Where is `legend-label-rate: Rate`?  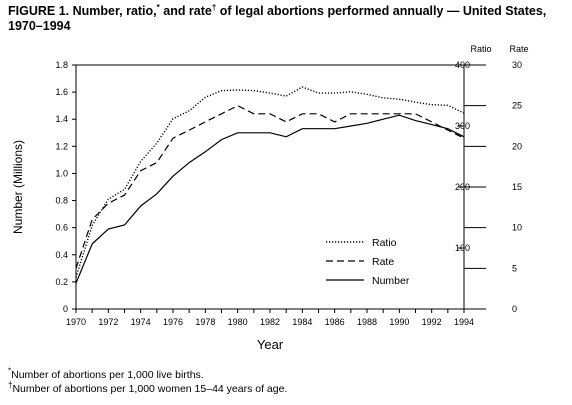 legend-label-rate: Rate is located at coordinates (383, 262).